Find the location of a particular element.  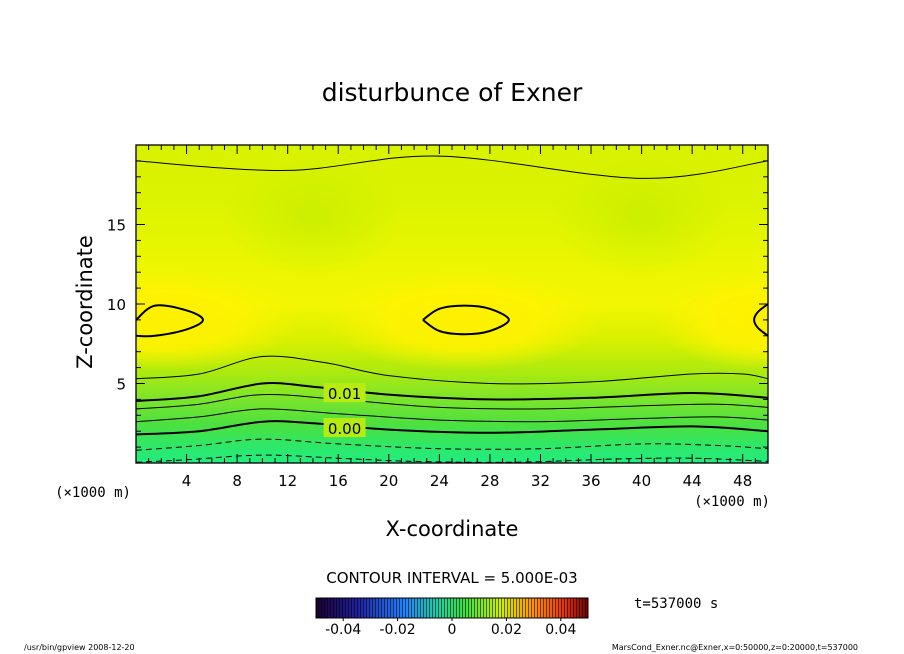

colorbar-tick-label: 0 is located at coordinates (452, 630).